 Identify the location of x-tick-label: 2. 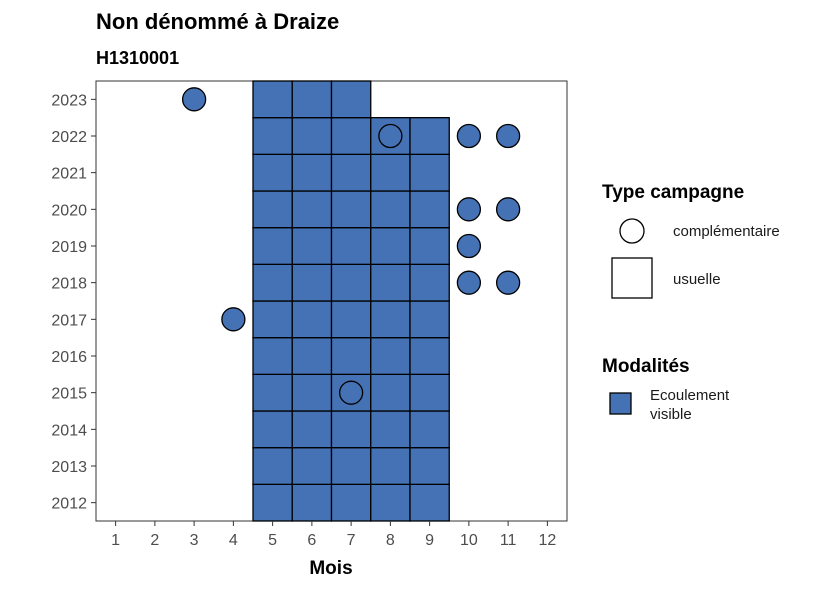
(154, 540).